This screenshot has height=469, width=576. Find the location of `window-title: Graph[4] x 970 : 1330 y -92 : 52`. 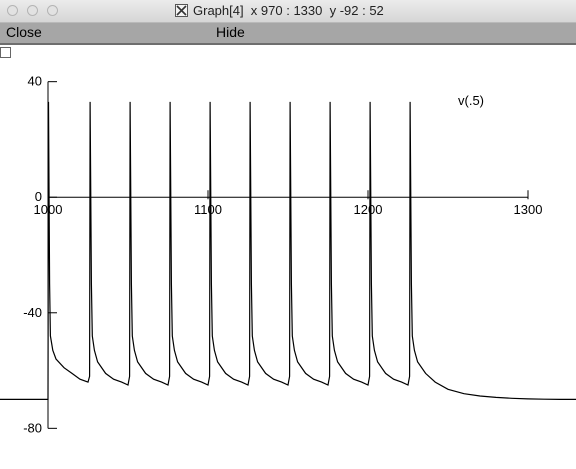

window-title: Graph[4] x 970 : 1330 y -92 : 52 is located at coordinates (288, 10).